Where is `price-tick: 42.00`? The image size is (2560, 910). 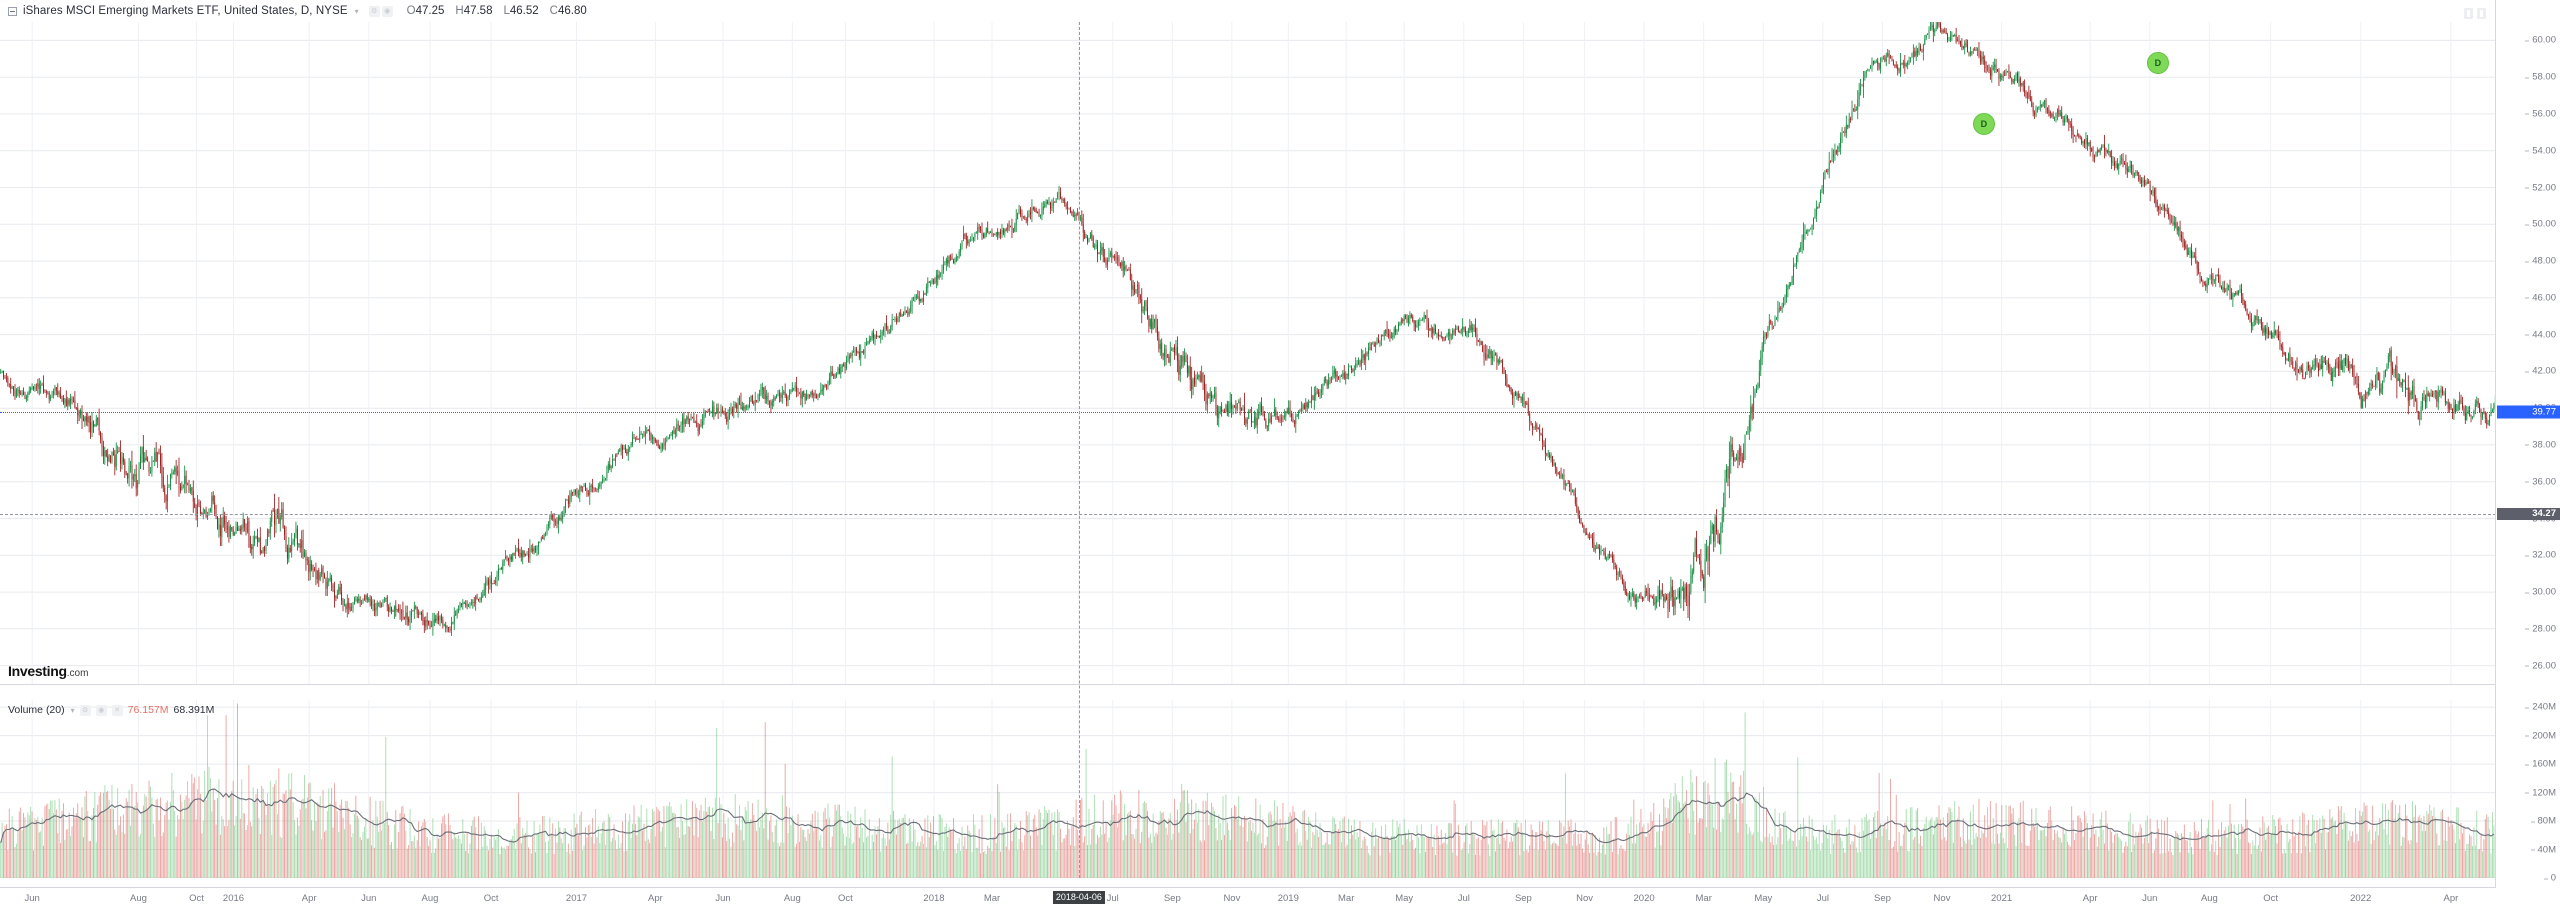
price-tick: 42.00 is located at coordinates (2540, 371).